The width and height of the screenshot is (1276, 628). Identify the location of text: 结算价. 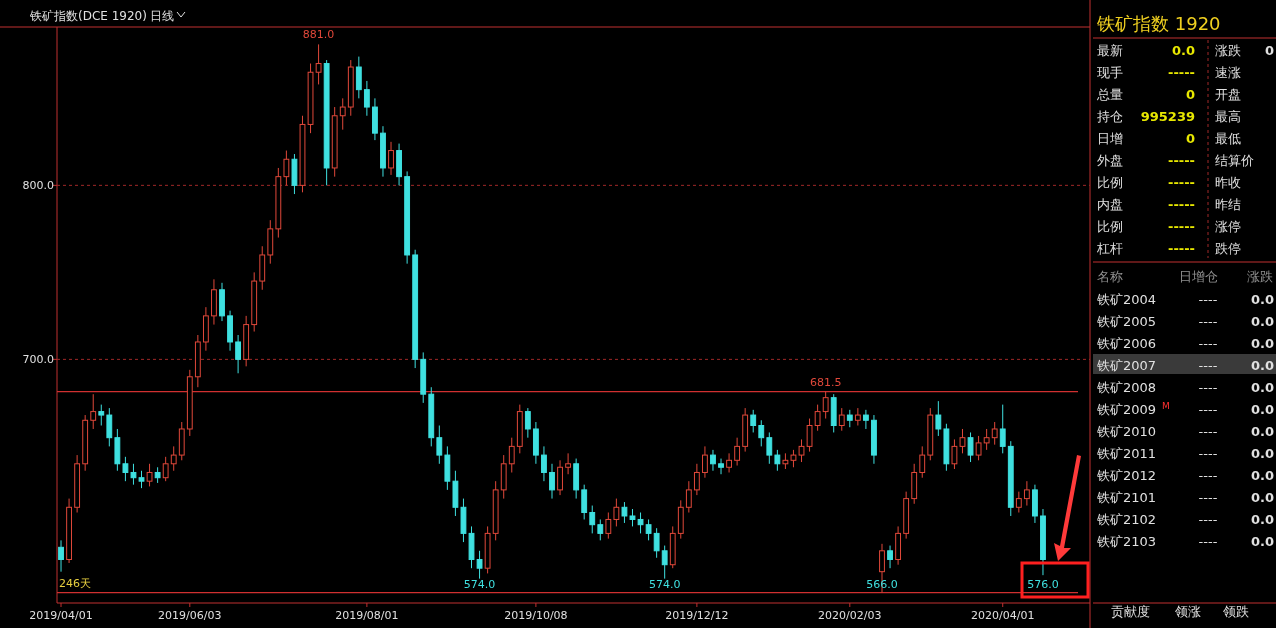
(1234, 160).